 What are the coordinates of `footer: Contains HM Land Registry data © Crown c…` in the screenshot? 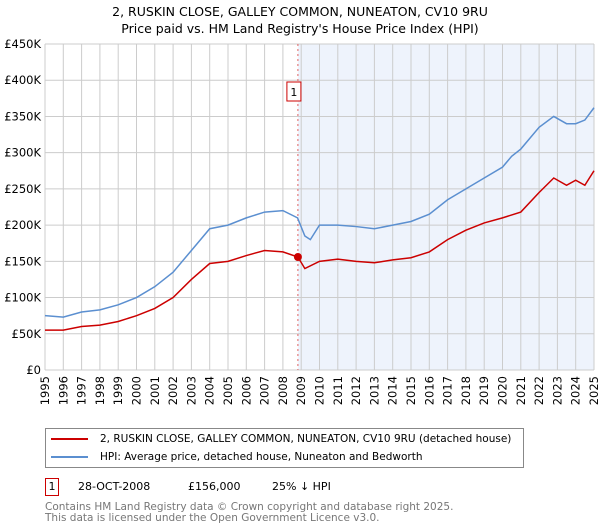 It's located at (249, 513).